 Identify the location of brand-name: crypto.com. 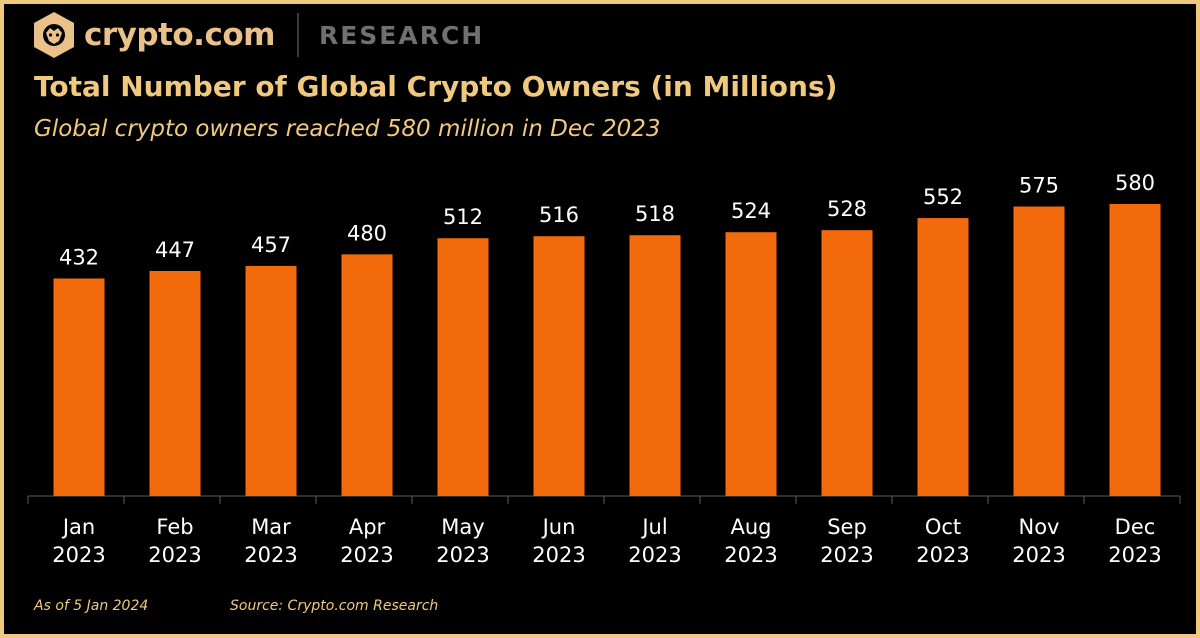
(179, 35).